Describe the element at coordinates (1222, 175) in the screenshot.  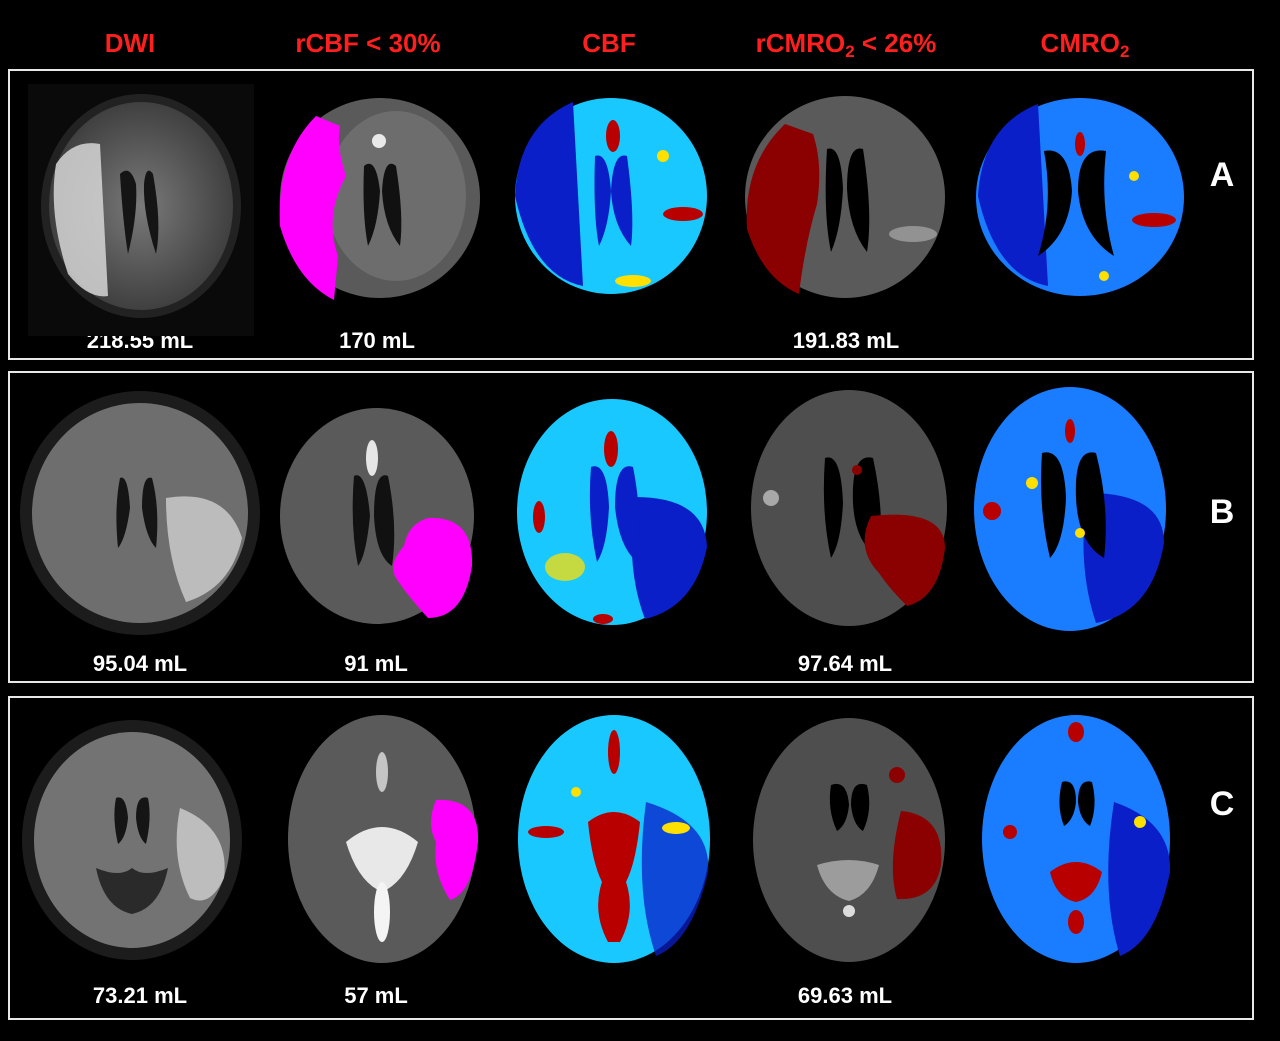
I see `row-label-a: A` at that location.